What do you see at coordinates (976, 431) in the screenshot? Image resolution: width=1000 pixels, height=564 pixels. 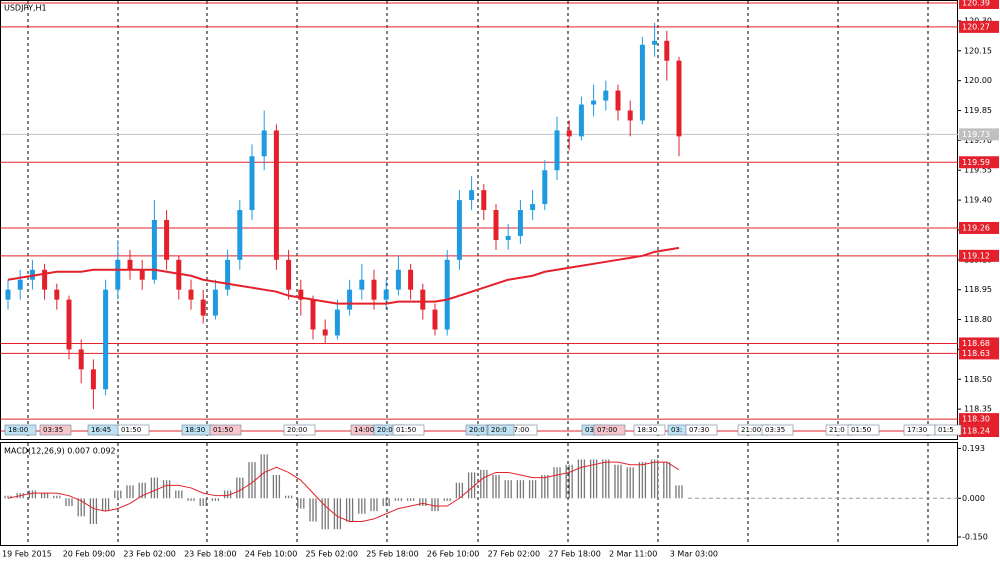 I see `level-label: 118.24` at bounding box center [976, 431].